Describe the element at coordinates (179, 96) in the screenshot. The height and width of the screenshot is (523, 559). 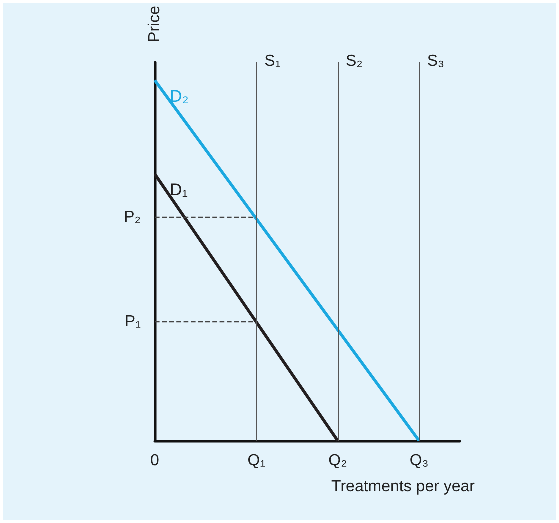
I see `series-label: D₂` at that location.